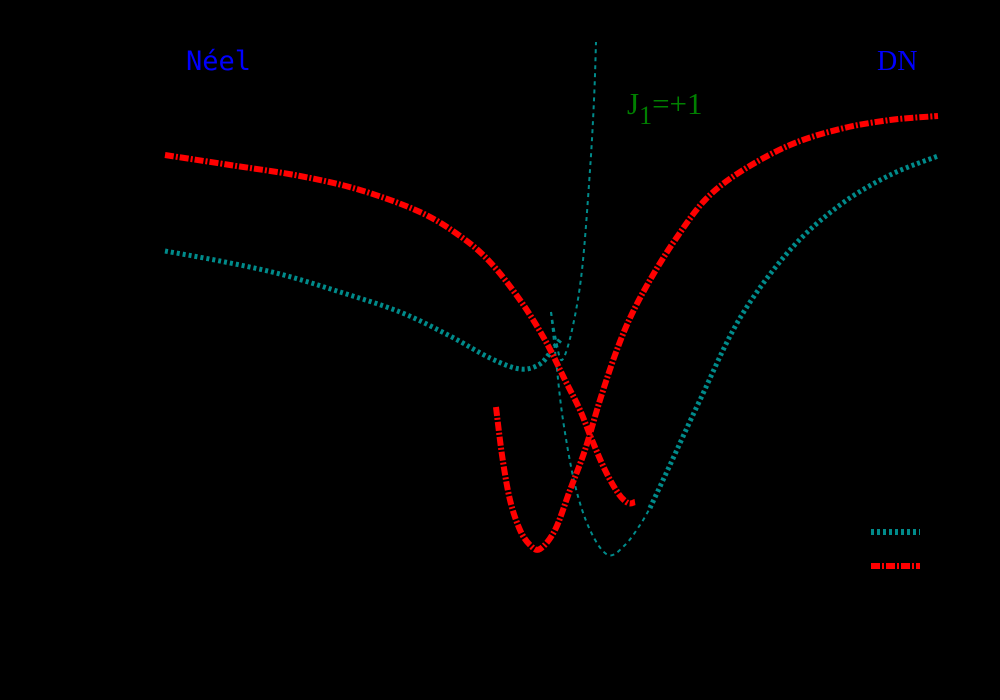 This screenshot has width=1000, height=700. Describe the element at coordinates (633, 103) in the screenshot. I see `coupling-symbol: J` at that location.